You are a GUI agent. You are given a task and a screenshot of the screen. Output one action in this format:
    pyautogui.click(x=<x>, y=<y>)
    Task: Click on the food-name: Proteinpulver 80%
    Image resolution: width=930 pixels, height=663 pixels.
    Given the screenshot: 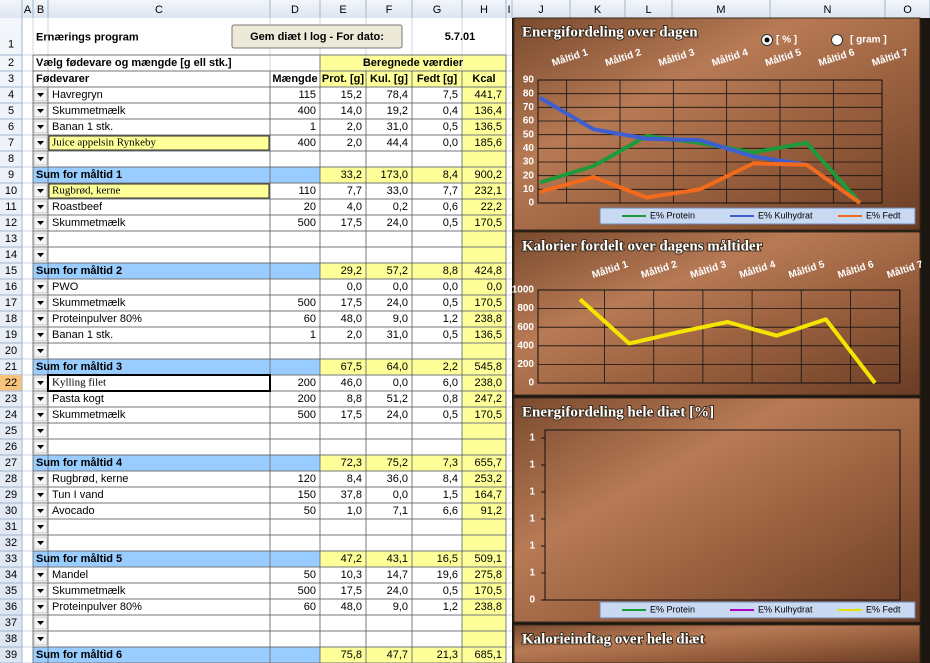 What is the action you would take?
    pyautogui.click(x=97, y=319)
    